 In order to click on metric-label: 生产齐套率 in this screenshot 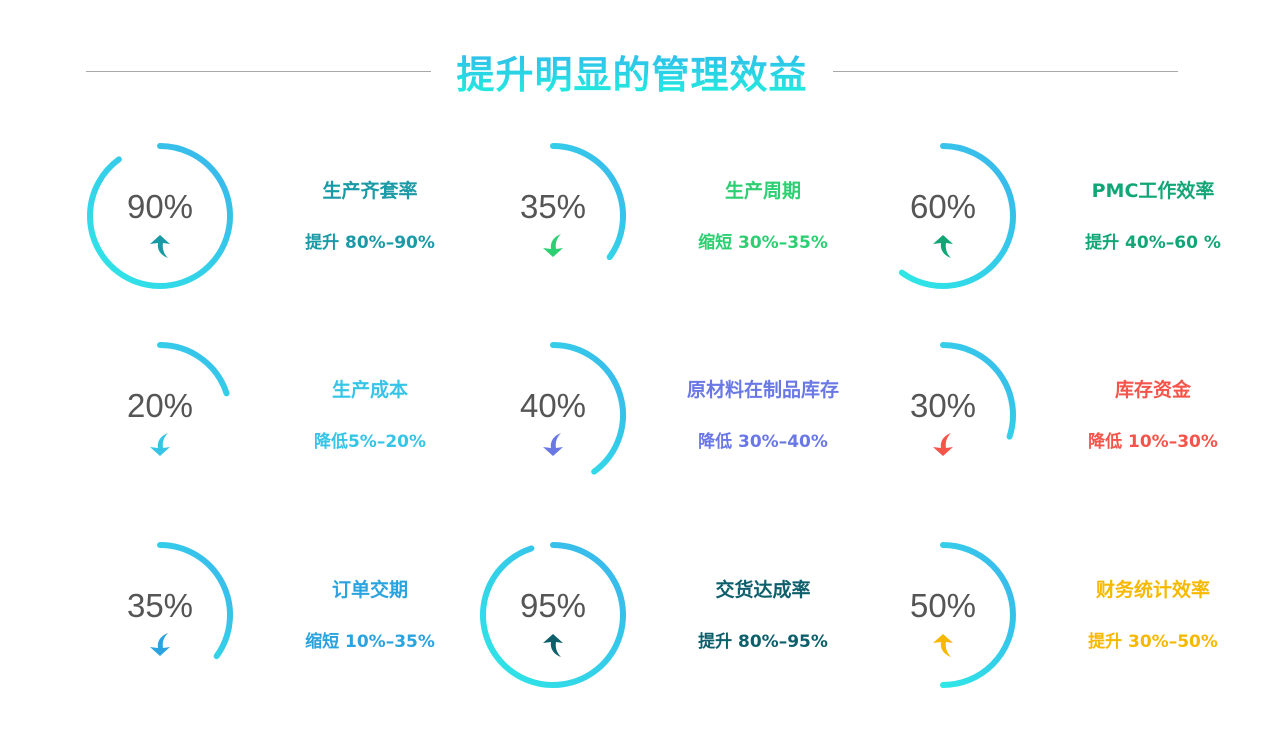, I will do `click(370, 191)`.